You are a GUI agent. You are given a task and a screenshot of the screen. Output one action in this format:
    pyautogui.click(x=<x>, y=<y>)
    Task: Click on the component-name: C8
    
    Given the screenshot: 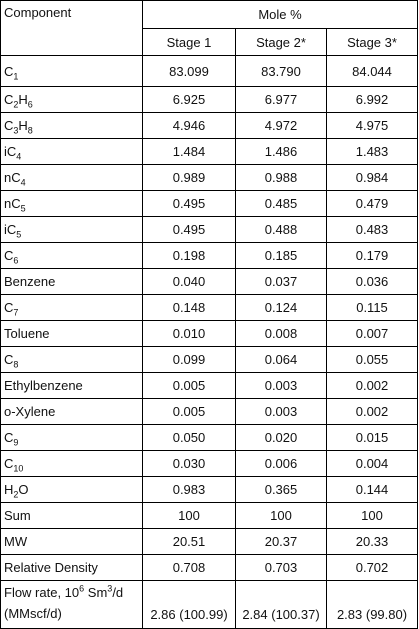 What is the action you would take?
    pyautogui.click(x=71, y=359)
    